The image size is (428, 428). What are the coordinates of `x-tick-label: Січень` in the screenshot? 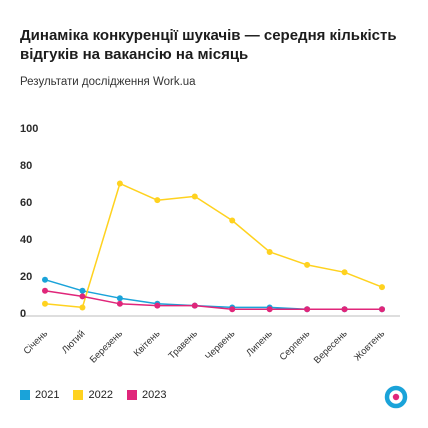 It's located at (36, 342).